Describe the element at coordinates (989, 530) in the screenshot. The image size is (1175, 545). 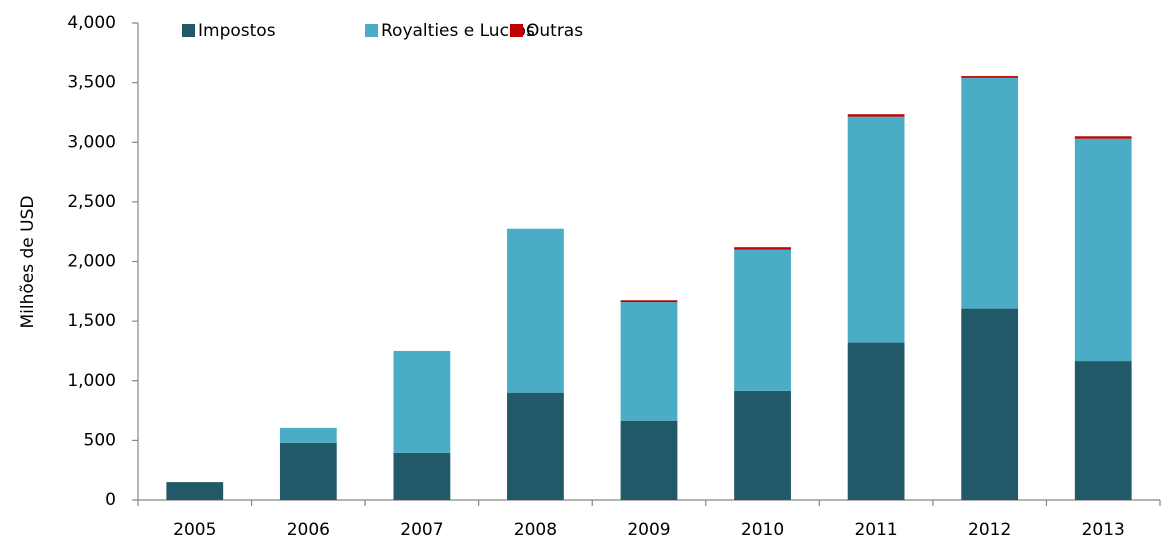
I see `x-tick-label: 2012` at that location.